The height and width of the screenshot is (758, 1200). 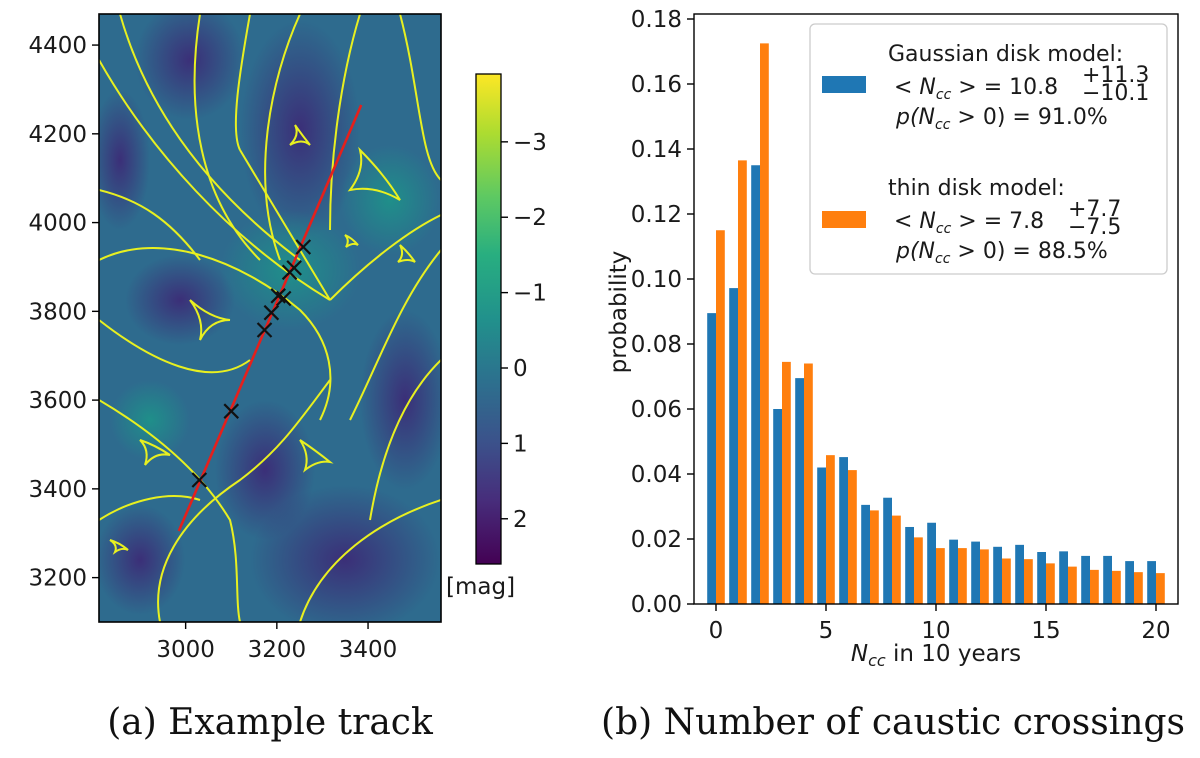 I want to click on hist-y-tick-label: 0.08, so click(x=656, y=345).